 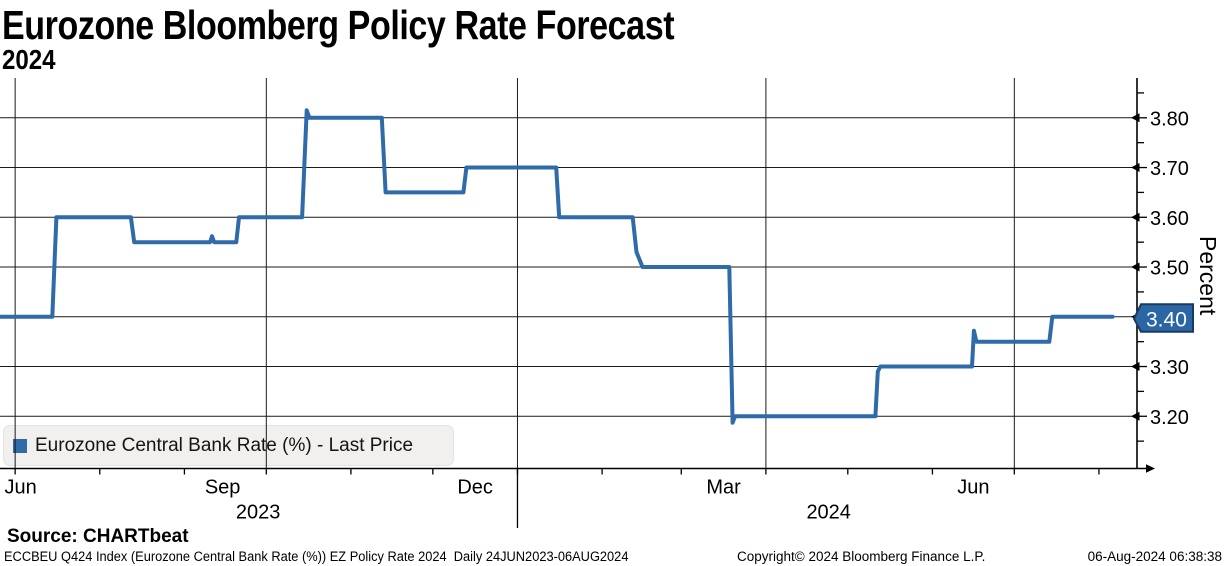 What do you see at coordinates (1169, 368) in the screenshot?
I see `svg-text: 3.30` at bounding box center [1169, 368].